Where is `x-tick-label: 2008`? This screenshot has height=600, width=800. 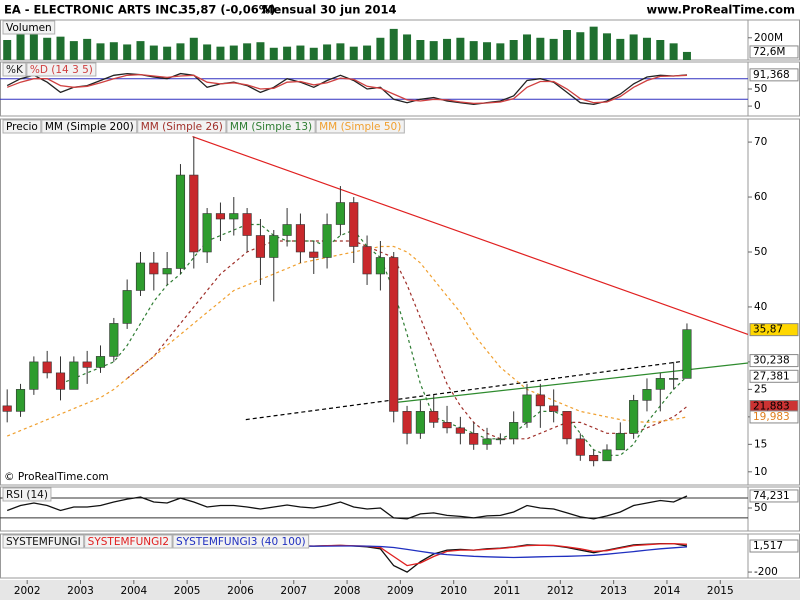
x-tick-label: 2008 is located at coordinates (347, 591).